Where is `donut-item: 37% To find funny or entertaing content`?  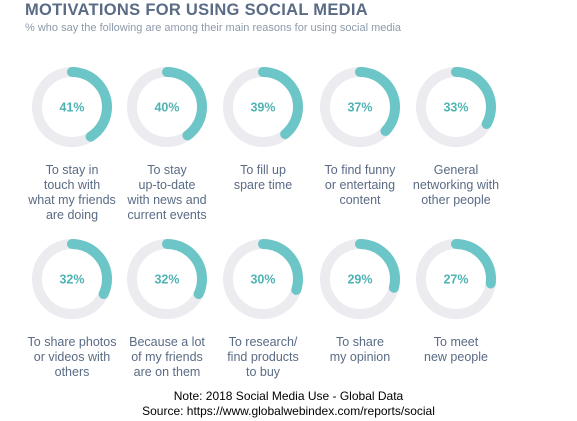 donut-item: 37% To find funny or entertaing content is located at coordinates (360, 136).